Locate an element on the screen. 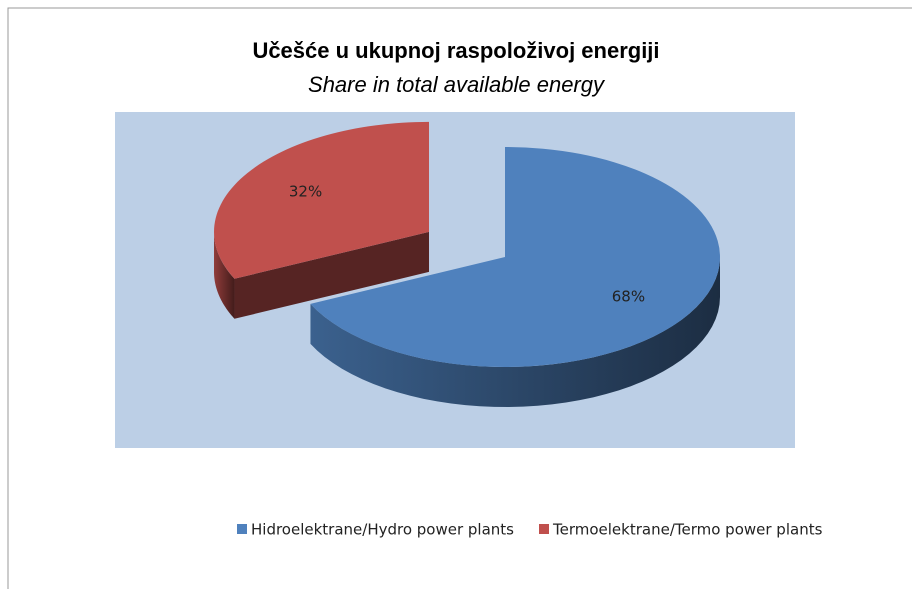 The height and width of the screenshot is (589, 912). chart-title: Učešće u ukupnoj raspoloživoj energiji is located at coordinates (455, 50).